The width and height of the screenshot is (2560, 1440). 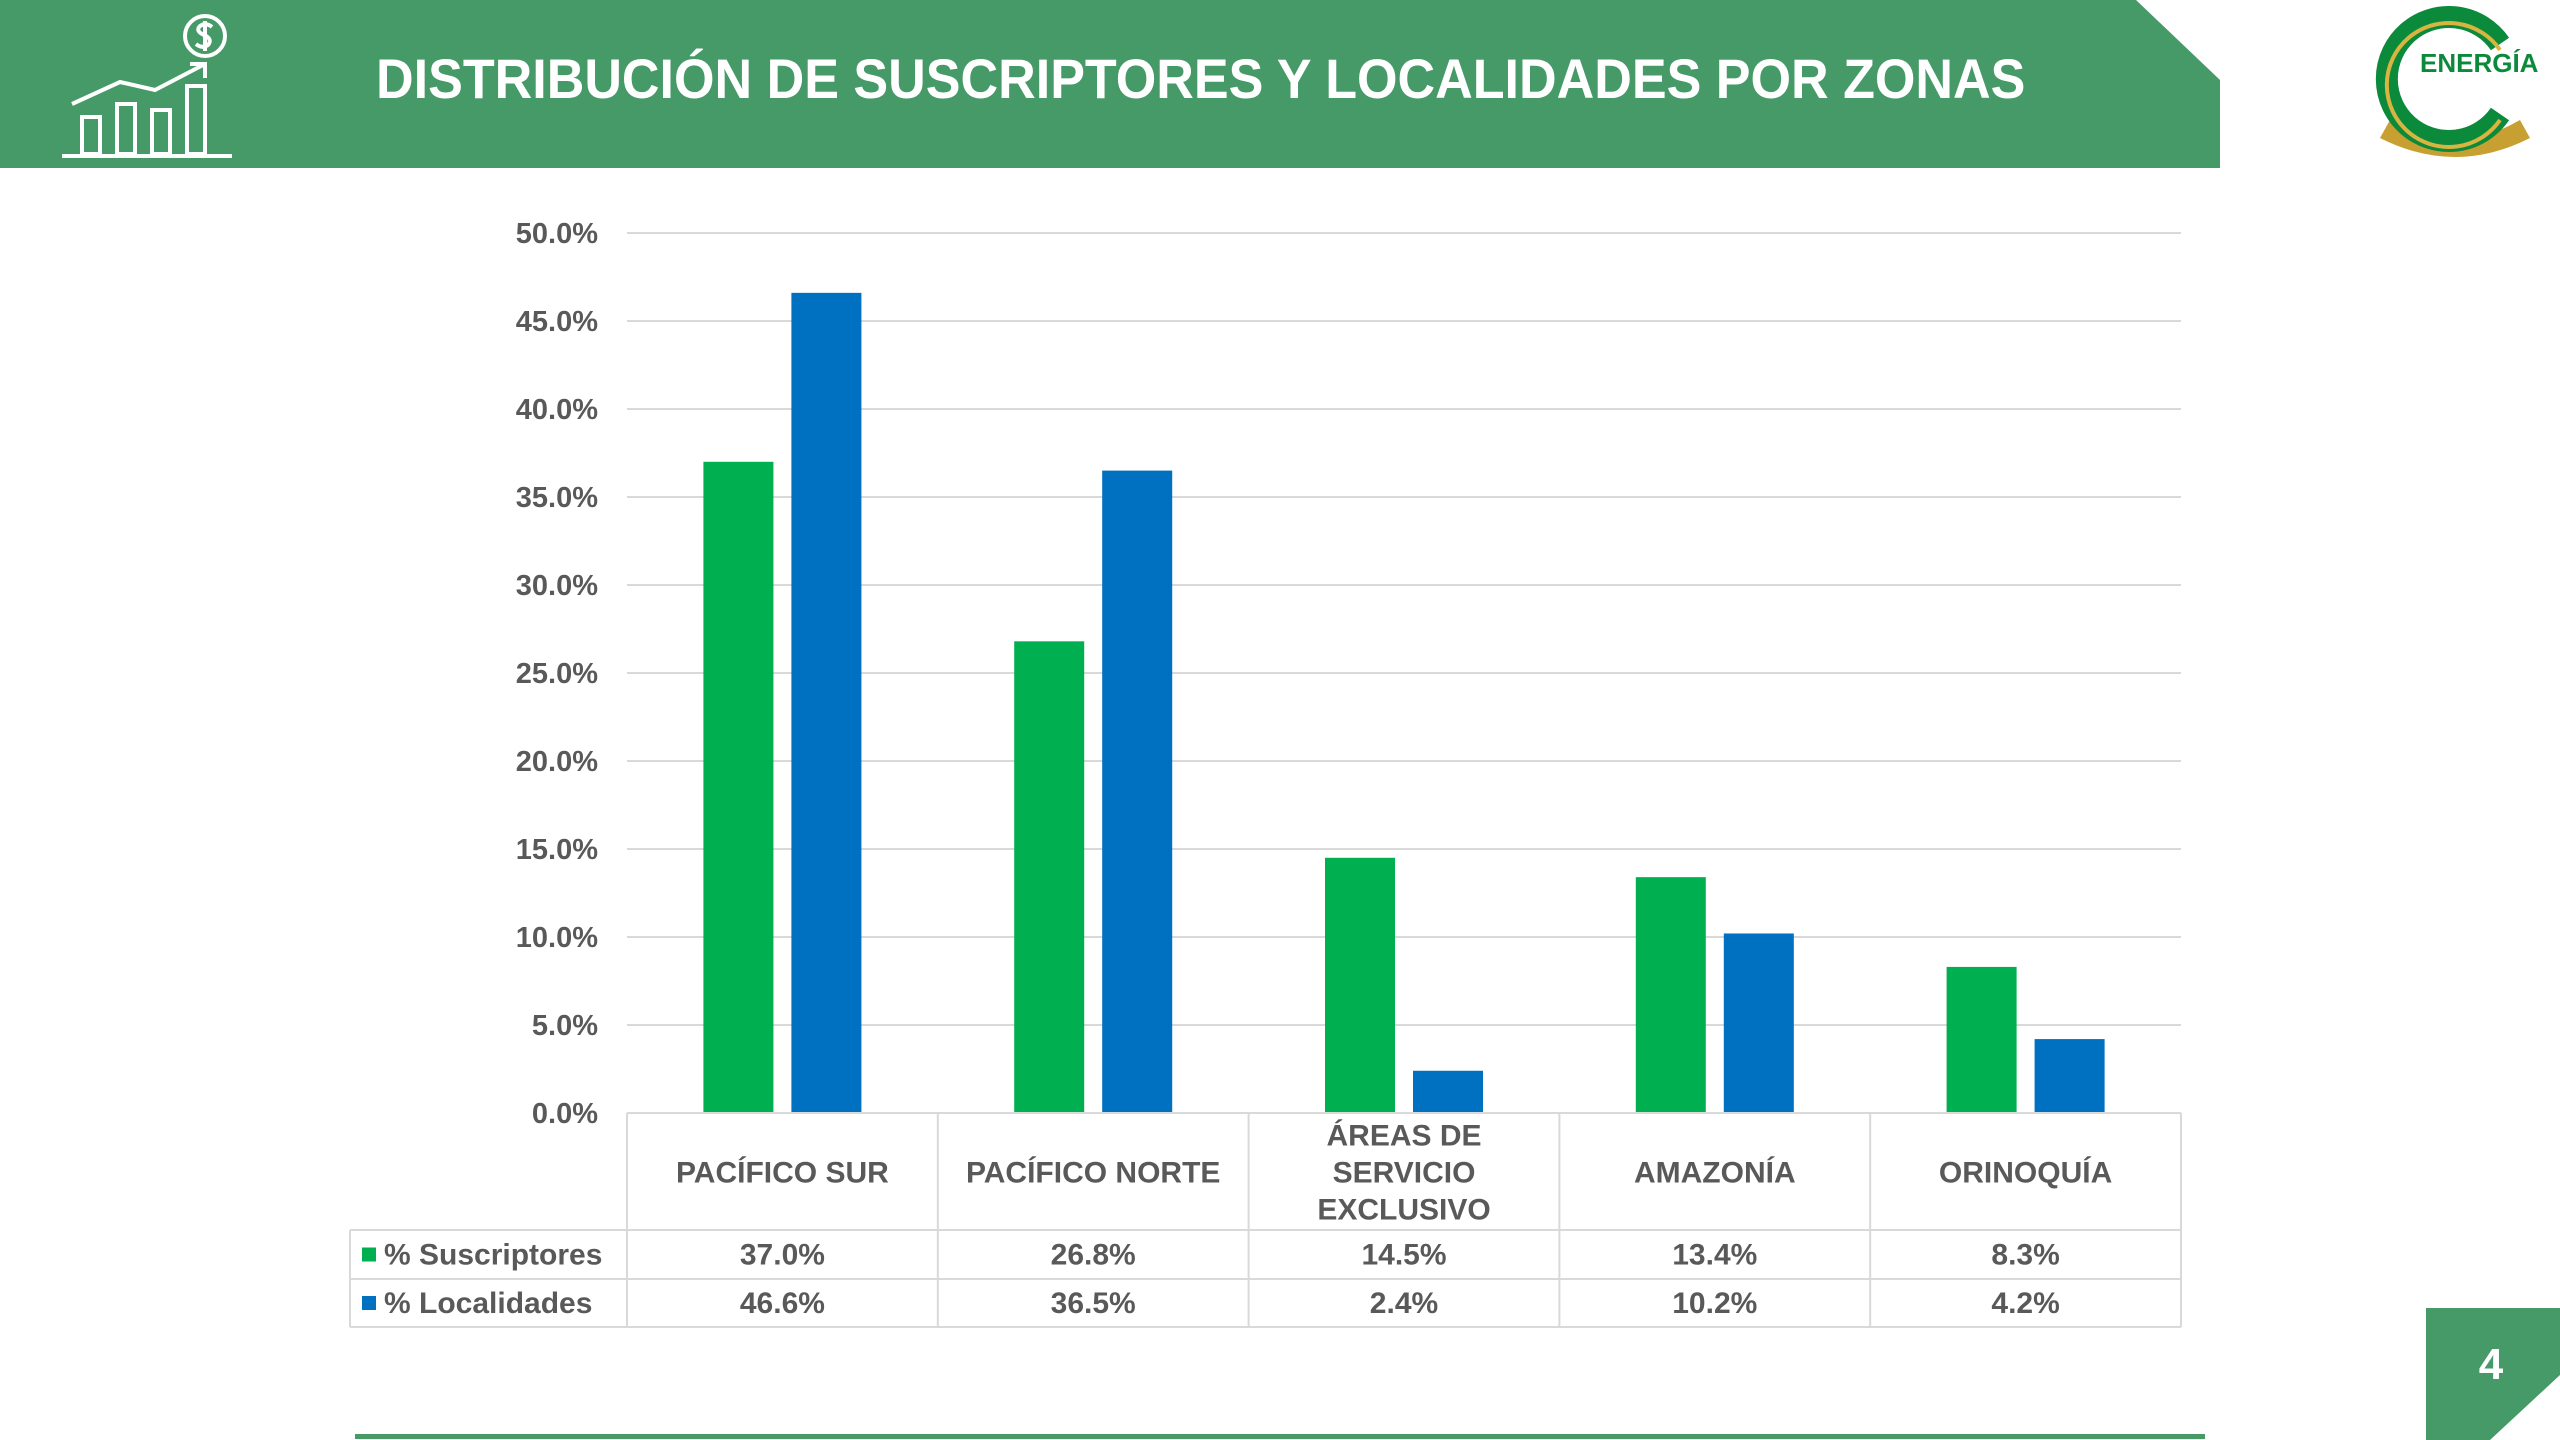 I want to click on category-label: ÁREAS DE SERVICIO EXCLUSIVO, so click(x=1403, y=1173).